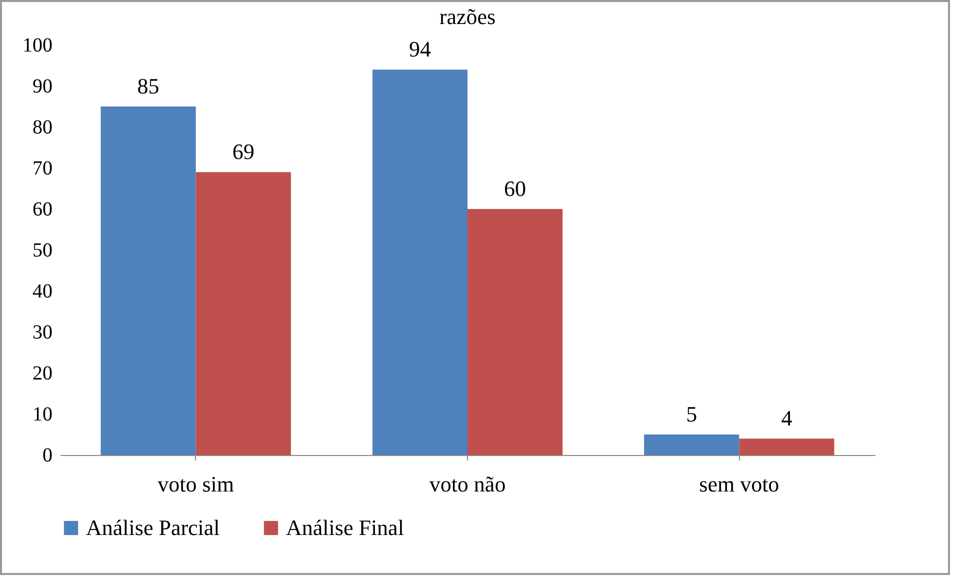  What do you see at coordinates (42, 87) in the screenshot?
I see `y-tick-label: 90` at bounding box center [42, 87].